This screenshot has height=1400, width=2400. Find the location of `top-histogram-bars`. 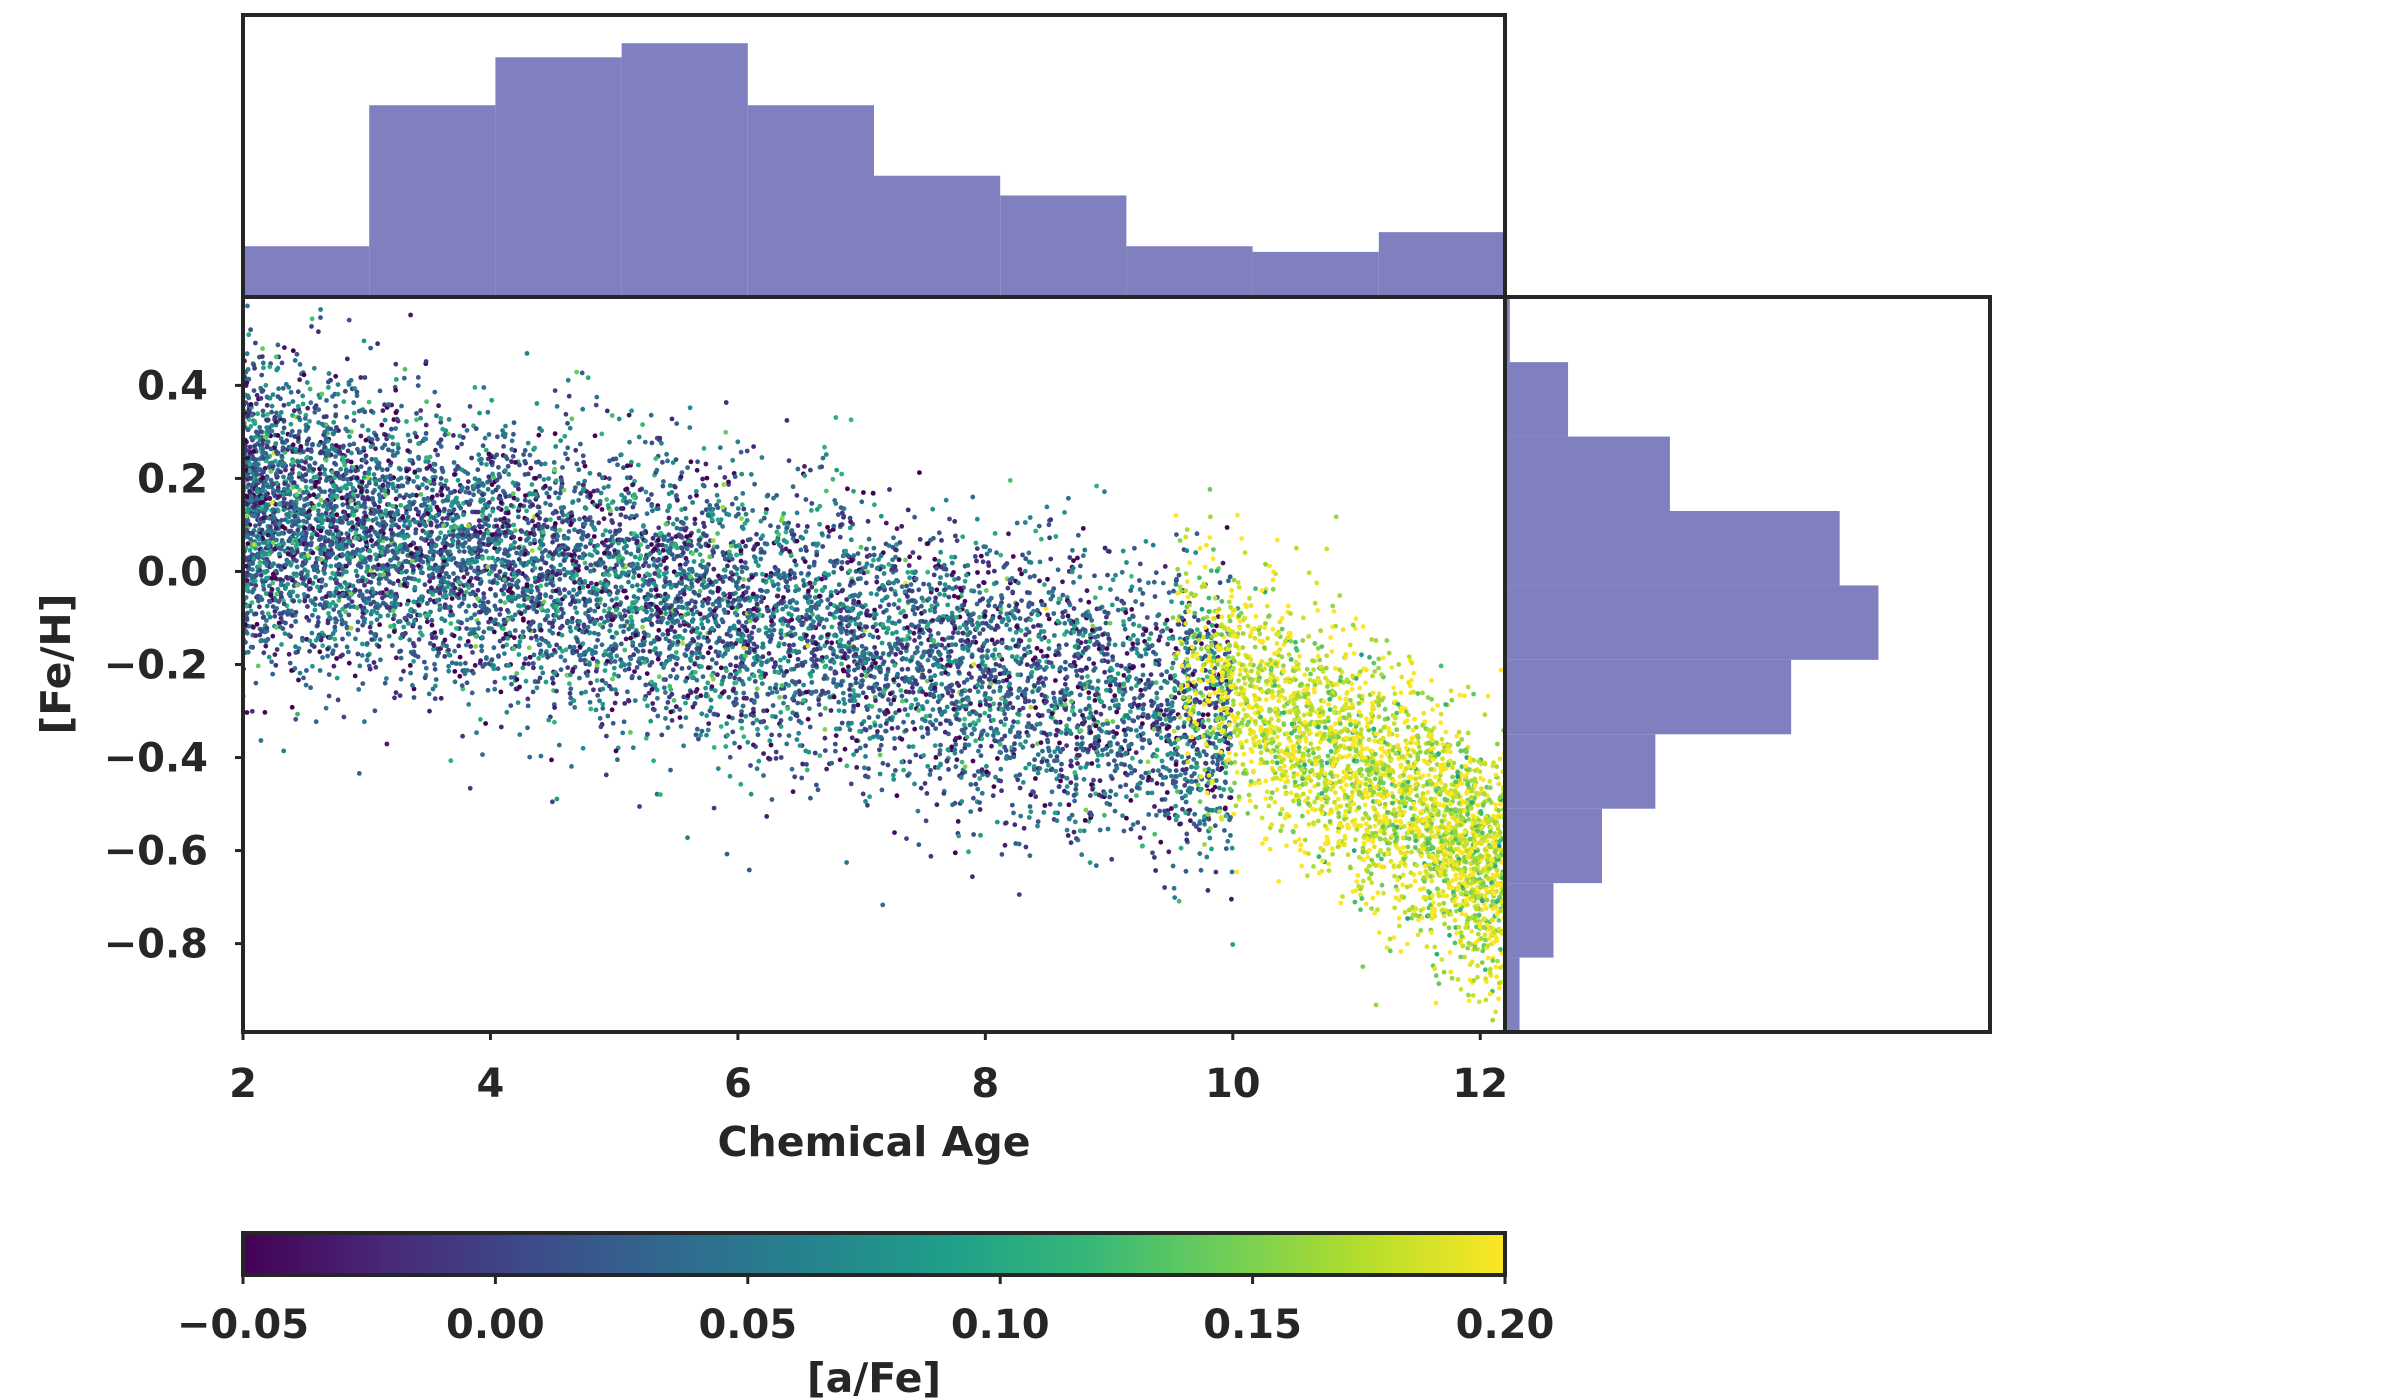

top-histogram-bars is located at coordinates (874, 170).